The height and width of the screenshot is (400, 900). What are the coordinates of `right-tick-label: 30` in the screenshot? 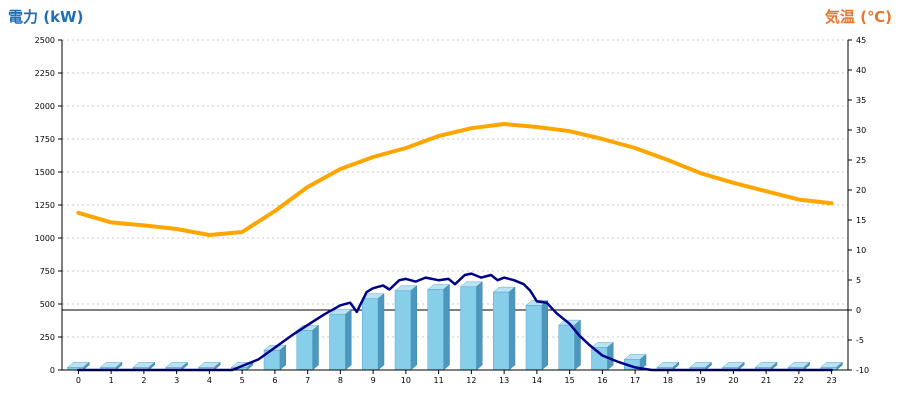 It's located at (861, 130).